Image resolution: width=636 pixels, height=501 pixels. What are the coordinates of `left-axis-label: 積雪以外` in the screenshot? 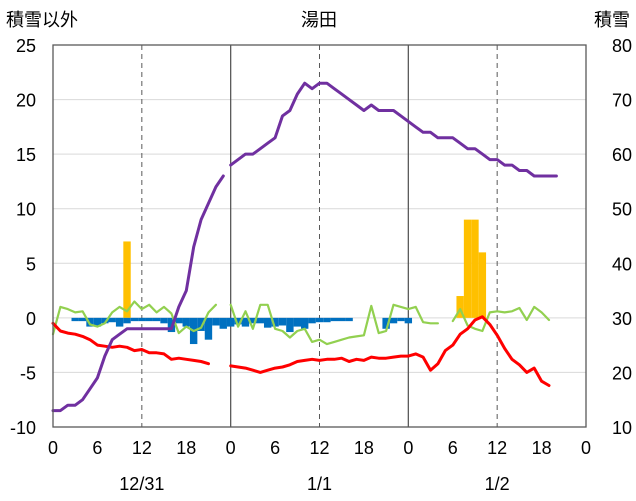 It's located at (42, 20).